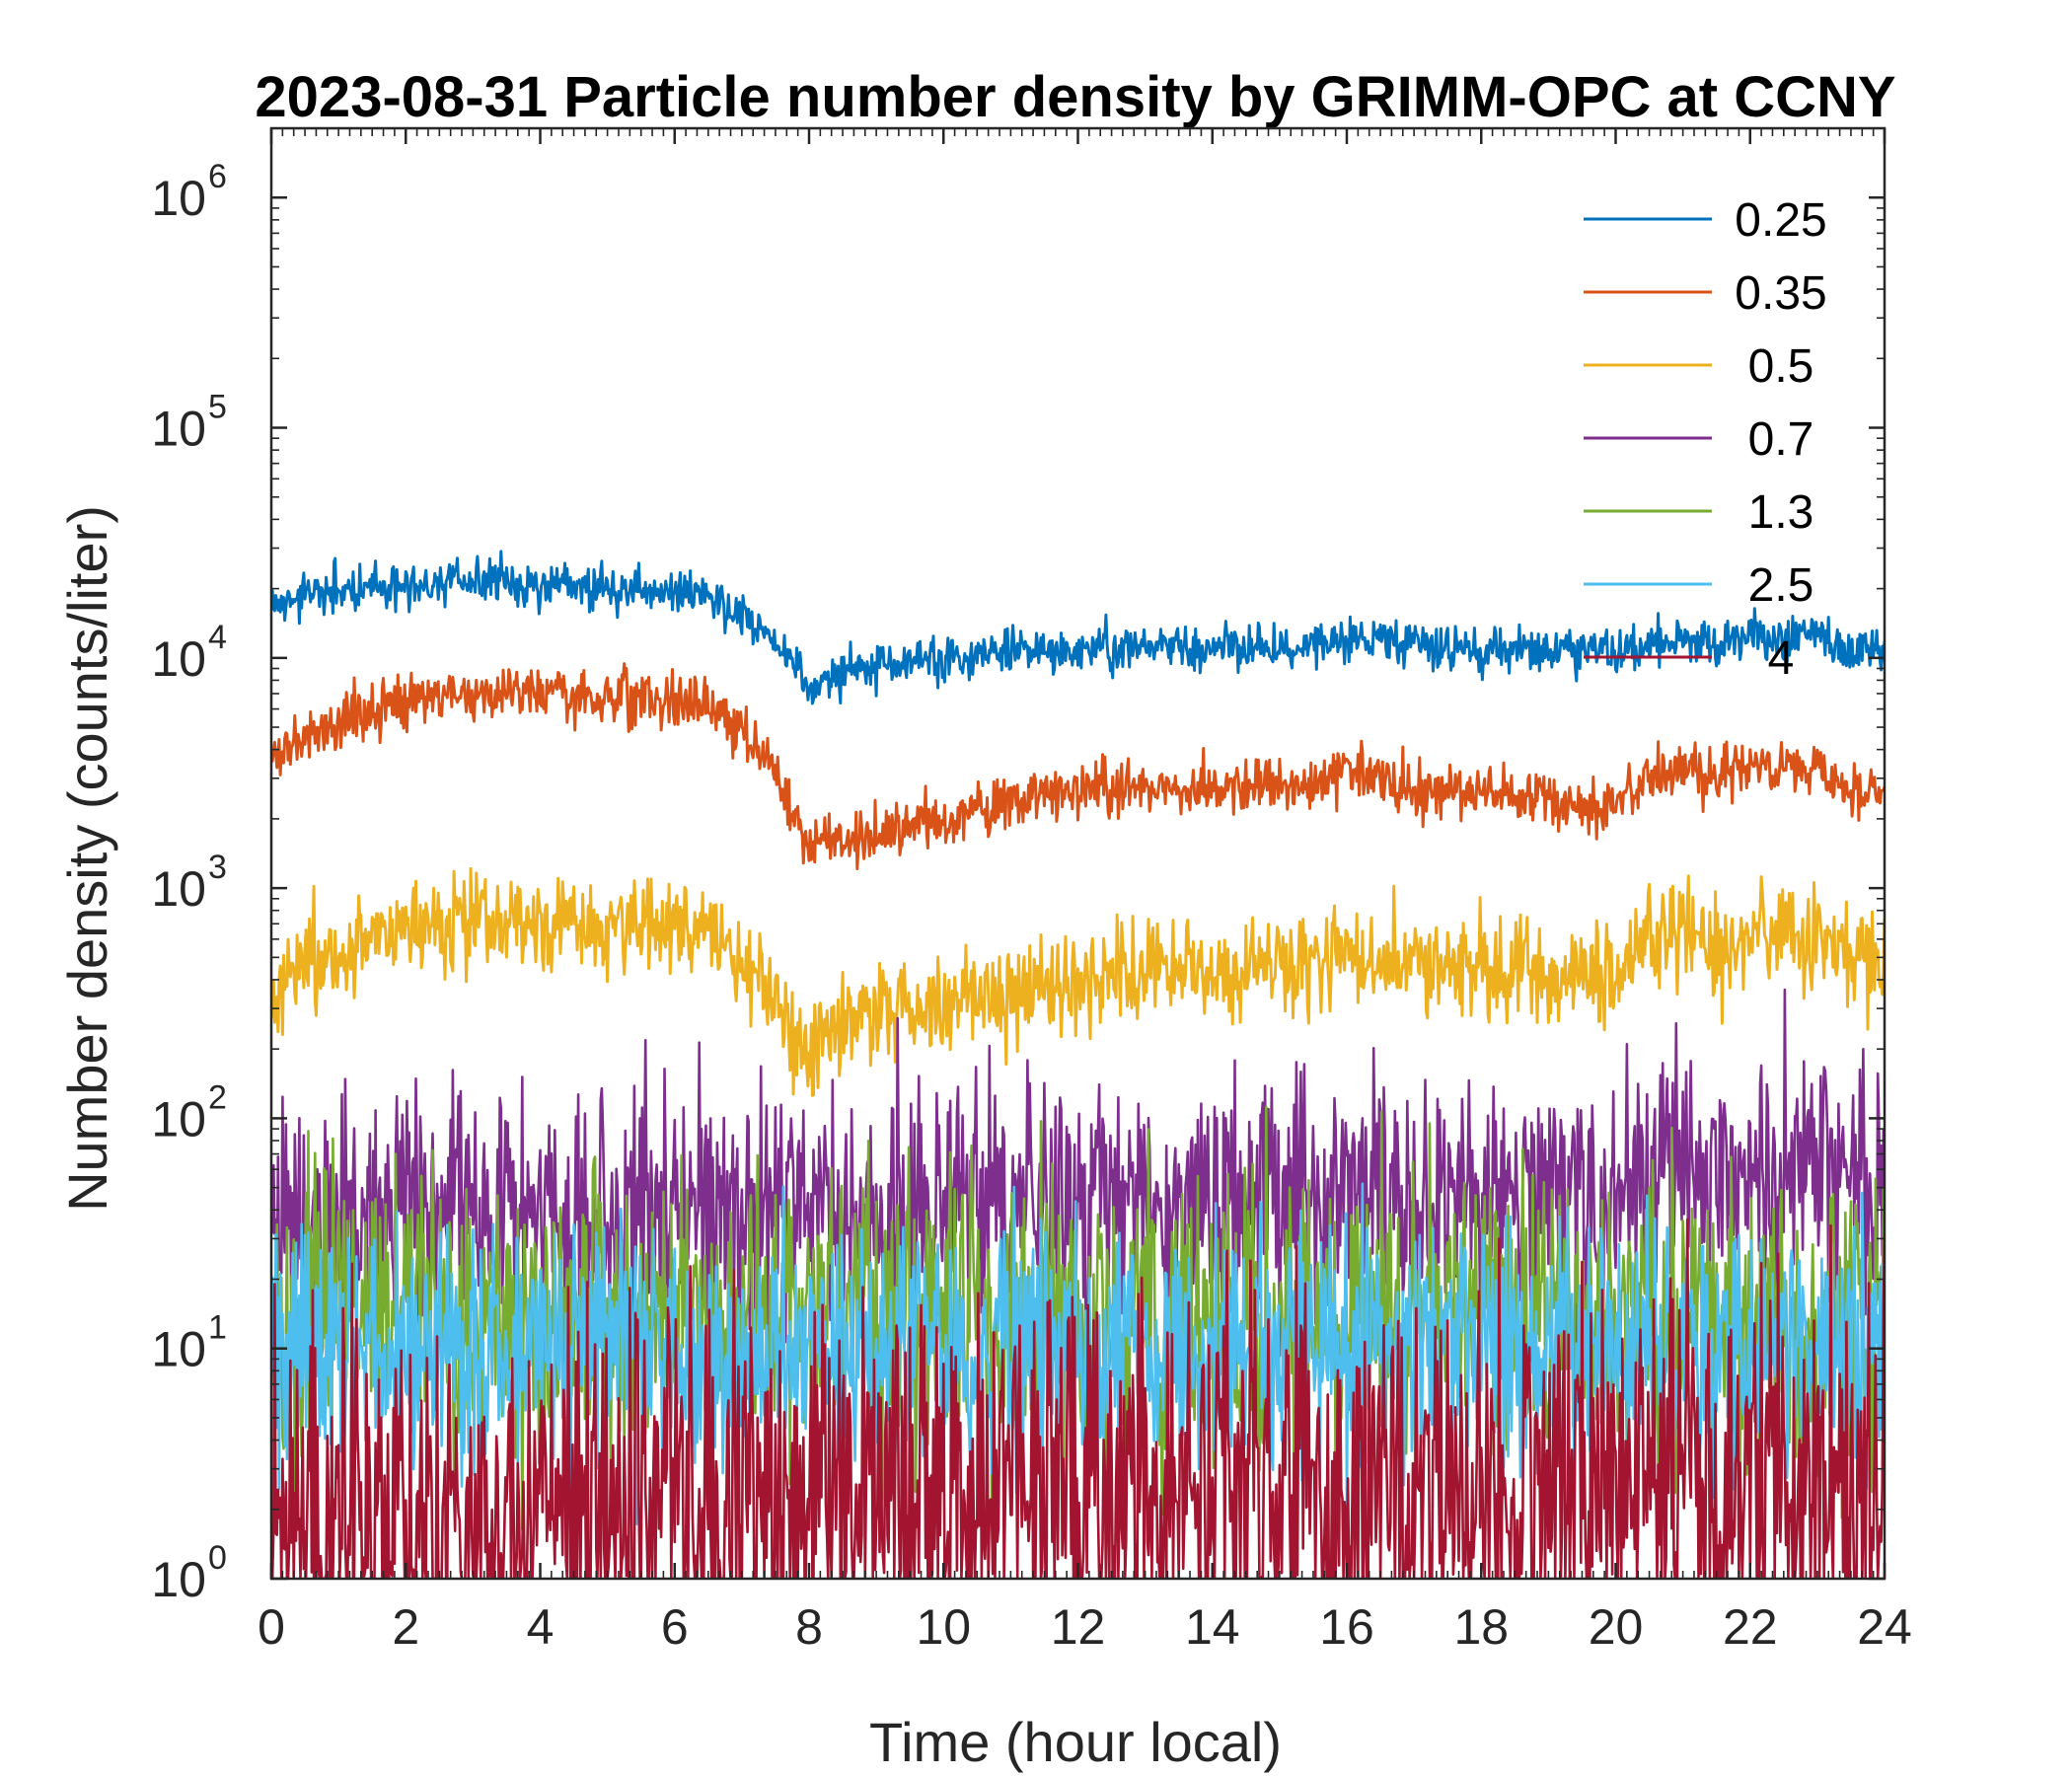 This screenshot has height=1776, width=2072. What do you see at coordinates (944, 1627) in the screenshot?
I see `x-tick-label: 10` at bounding box center [944, 1627].